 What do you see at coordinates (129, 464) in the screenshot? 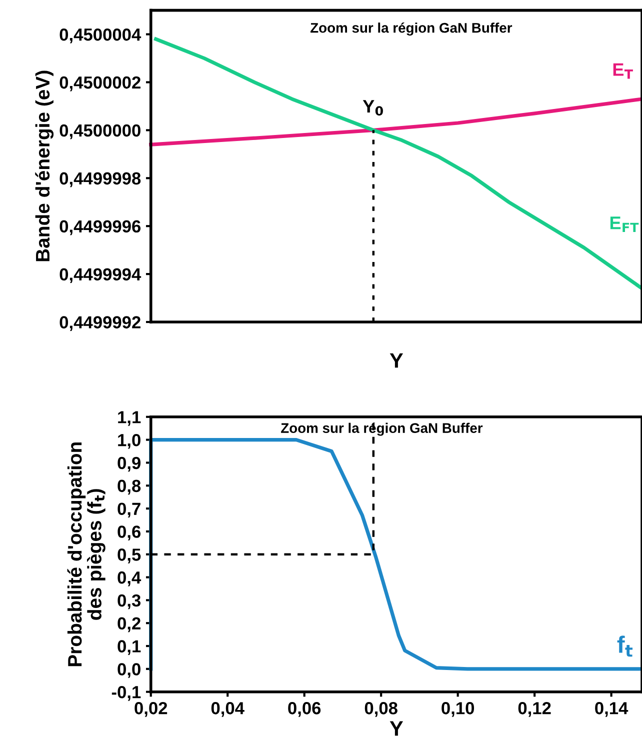
I see `y-tick-label: 0,9` at bounding box center [129, 464].